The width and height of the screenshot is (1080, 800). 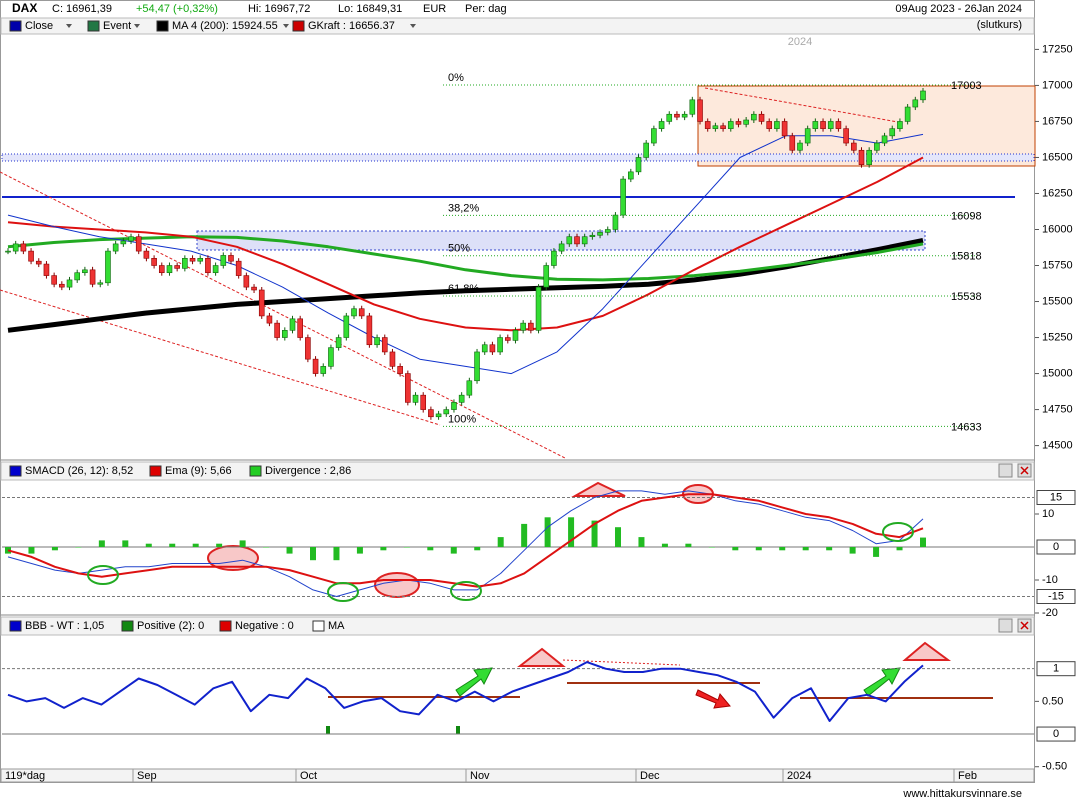 I want to click on legend-label: Divergence : 2,86, so click(x=308, y=471).